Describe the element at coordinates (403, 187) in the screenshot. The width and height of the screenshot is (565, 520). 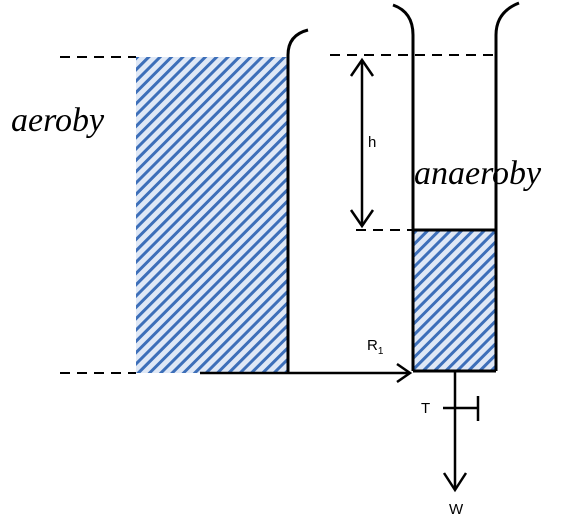
I see `anaerobic-tank-left-wall` at that location.